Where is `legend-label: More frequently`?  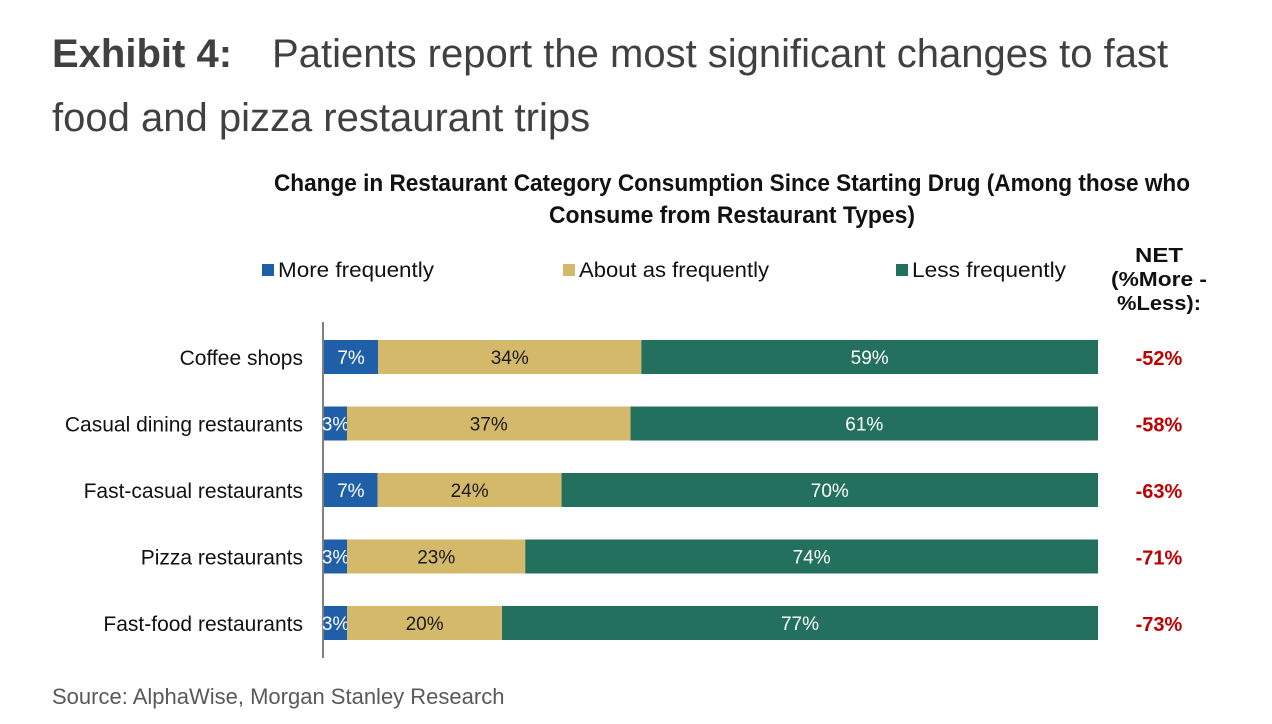
legend-label: More frequently is located at coordinates (356, 270).